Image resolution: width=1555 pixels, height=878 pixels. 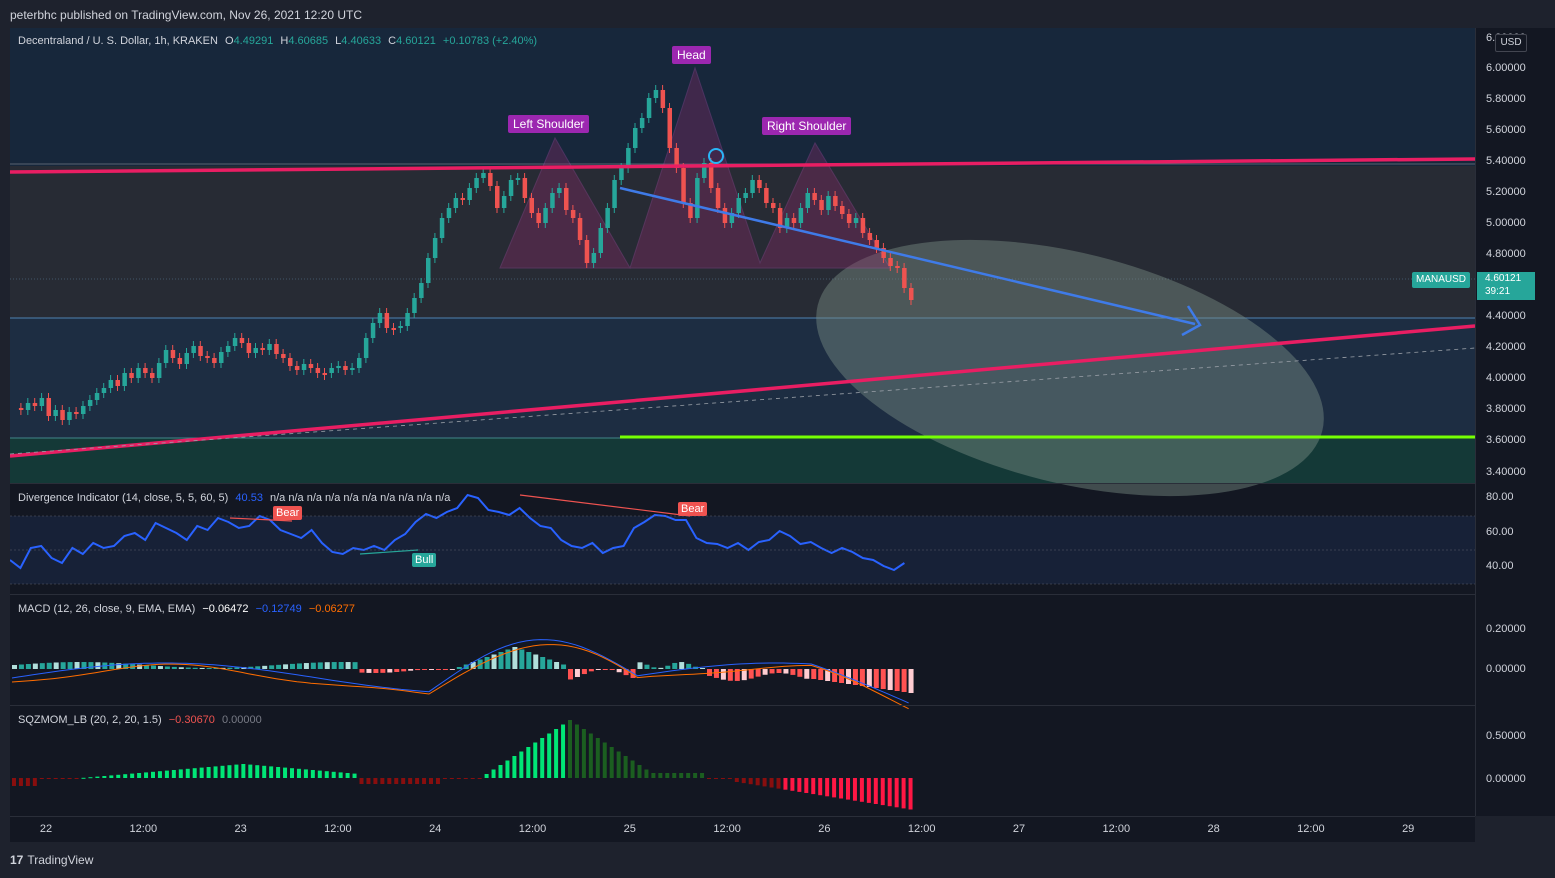 What do you see at coordinates (1503, 278) in the screenshot?
I see `last-price: 4.60121` at bounding box center [1503, 278].